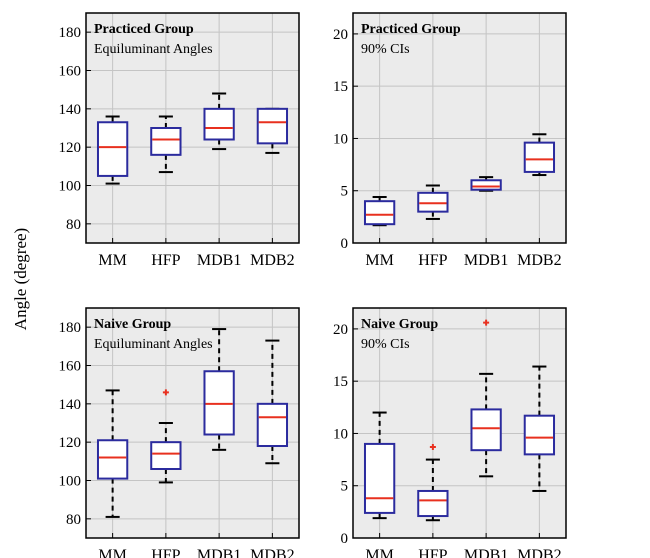 This screenshot has height=558, width=650. I want to click on figure-y-axis-label: Angle (degree), so click(20, 279).